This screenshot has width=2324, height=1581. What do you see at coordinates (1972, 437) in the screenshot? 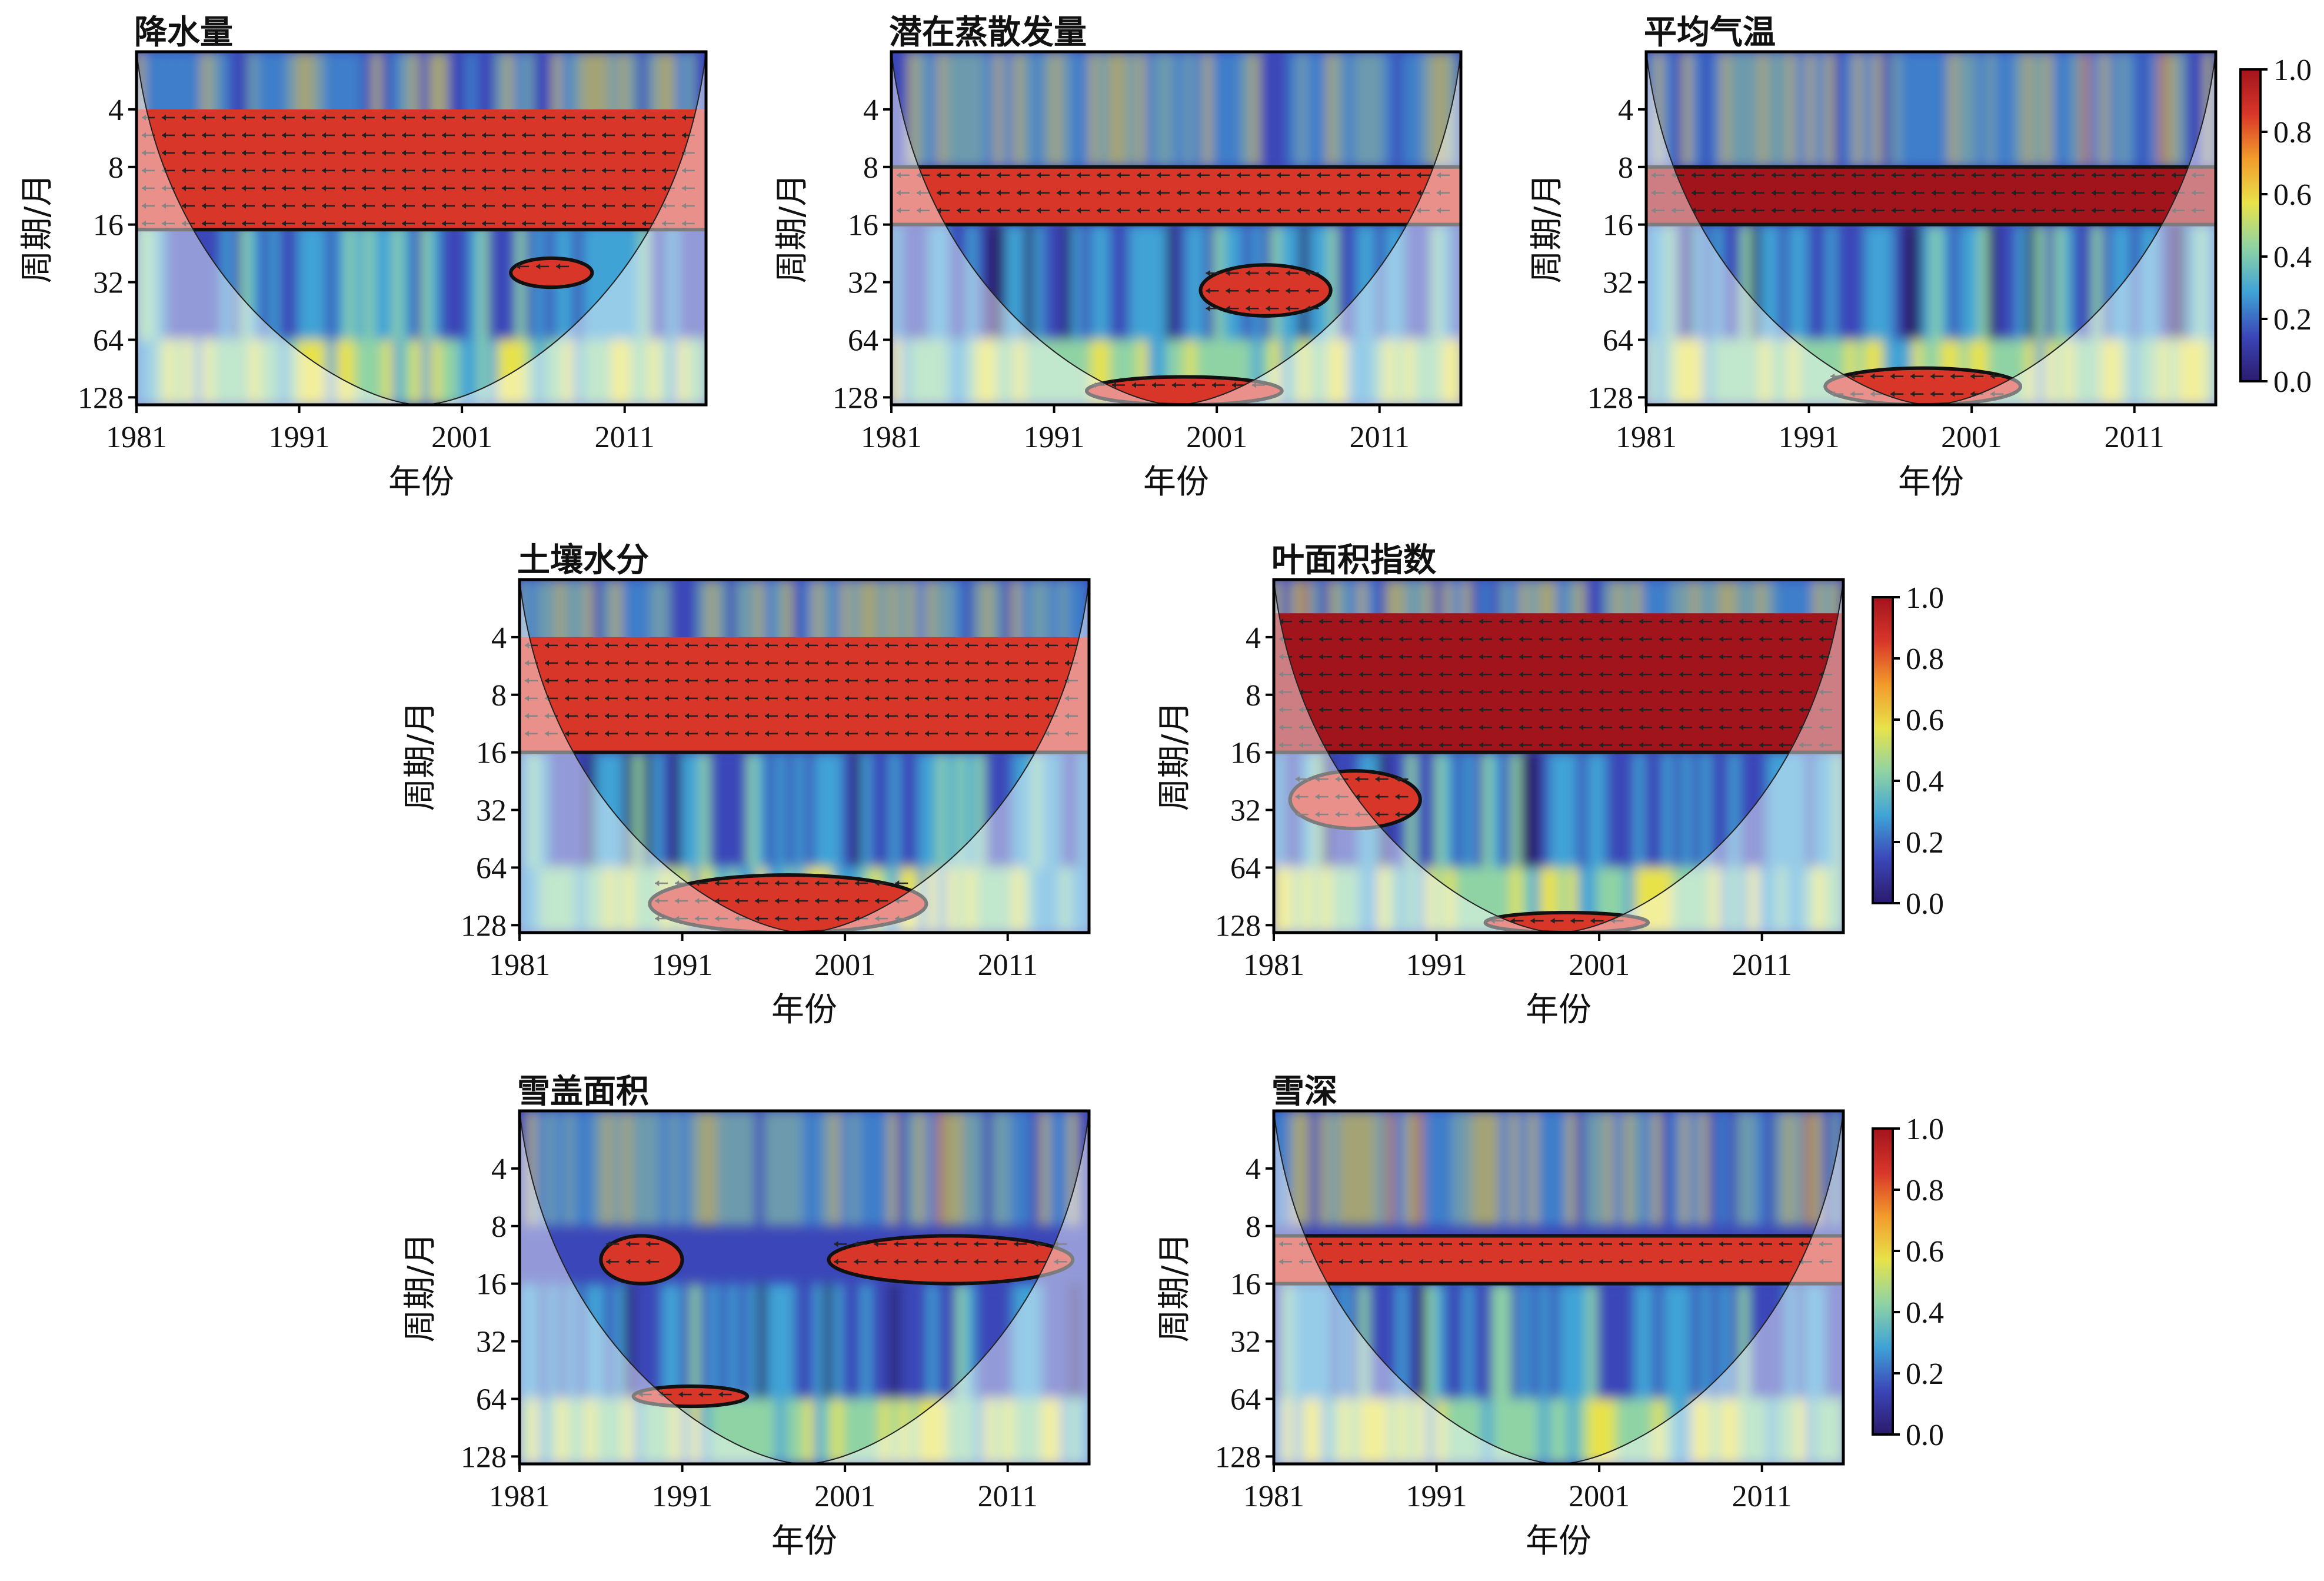
I see `x-tick-label: 2001` at bounding box center [1972, 437].